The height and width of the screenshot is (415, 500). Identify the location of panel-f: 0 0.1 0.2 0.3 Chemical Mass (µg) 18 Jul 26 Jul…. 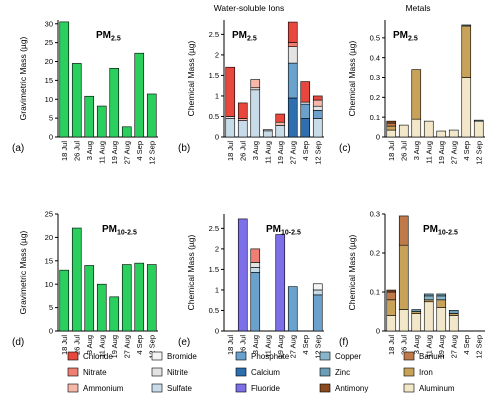
(412, 284).